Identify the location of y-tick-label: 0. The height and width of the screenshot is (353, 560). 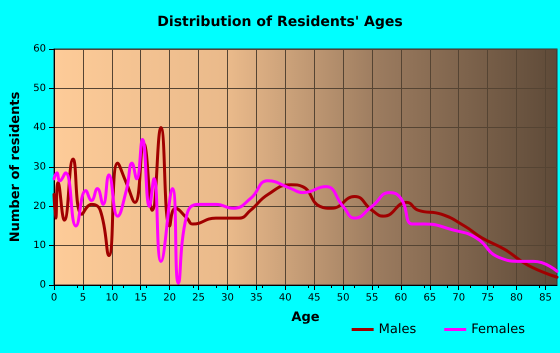
(43, 285).